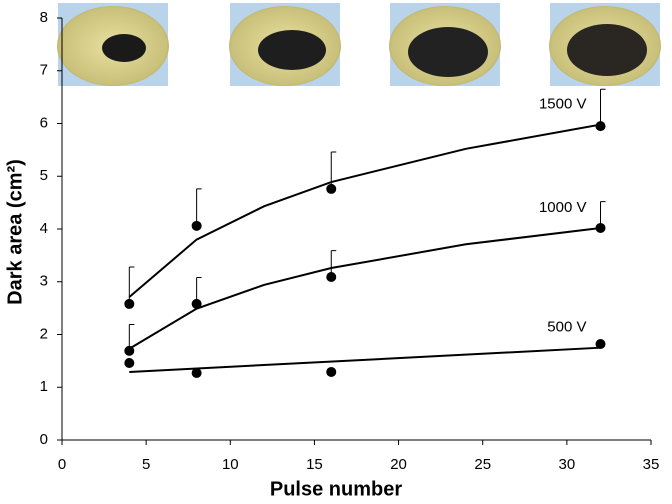 The width and height of the screenshot is (672, 504). What do you see at coordinates (44, 122) in the screenshot?
I see `y-tick-label: 6` at bounding box center [44, 122].